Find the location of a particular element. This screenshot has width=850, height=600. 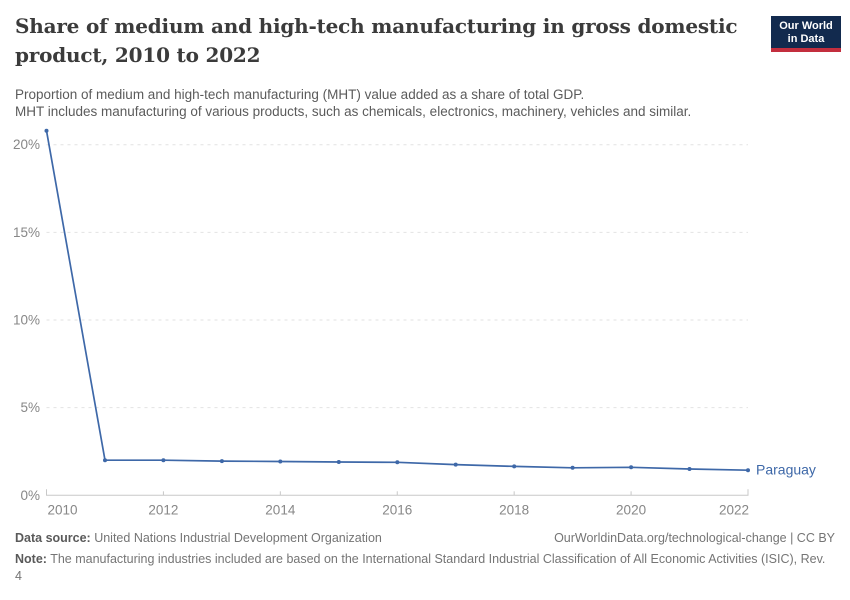

x-axis-label: 2010 is located at coordinates (63, 509).